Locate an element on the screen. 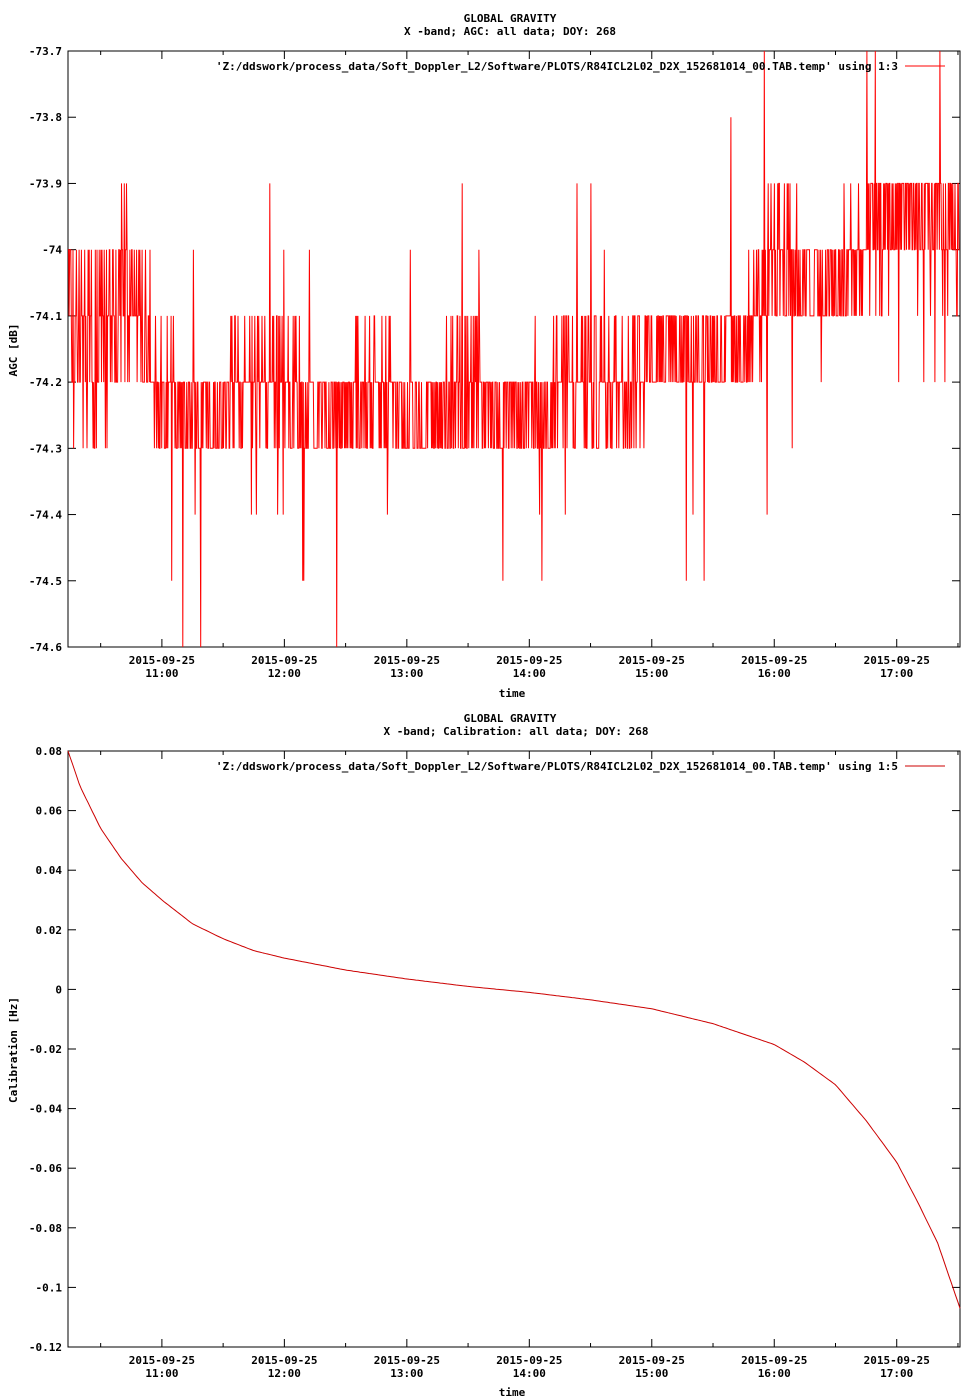  calibration-y-tick-label: -0.06 is located at coordinates (45, 1168).